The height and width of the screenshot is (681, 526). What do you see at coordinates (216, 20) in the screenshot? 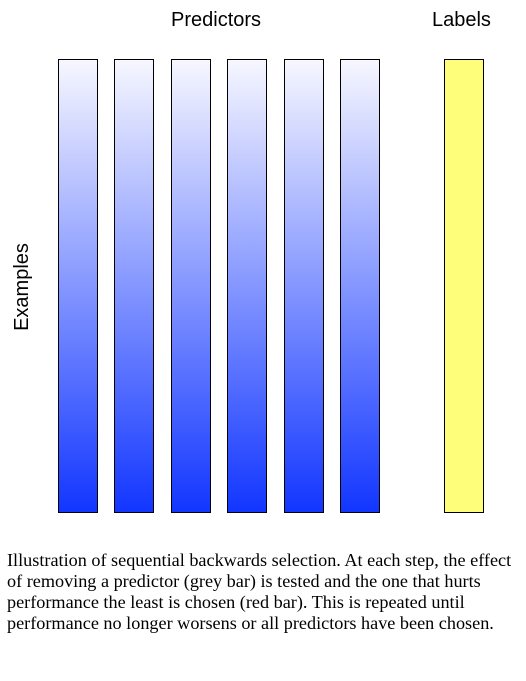
I see `predictors-heading: Predictors` at bounding box center [216, 20].